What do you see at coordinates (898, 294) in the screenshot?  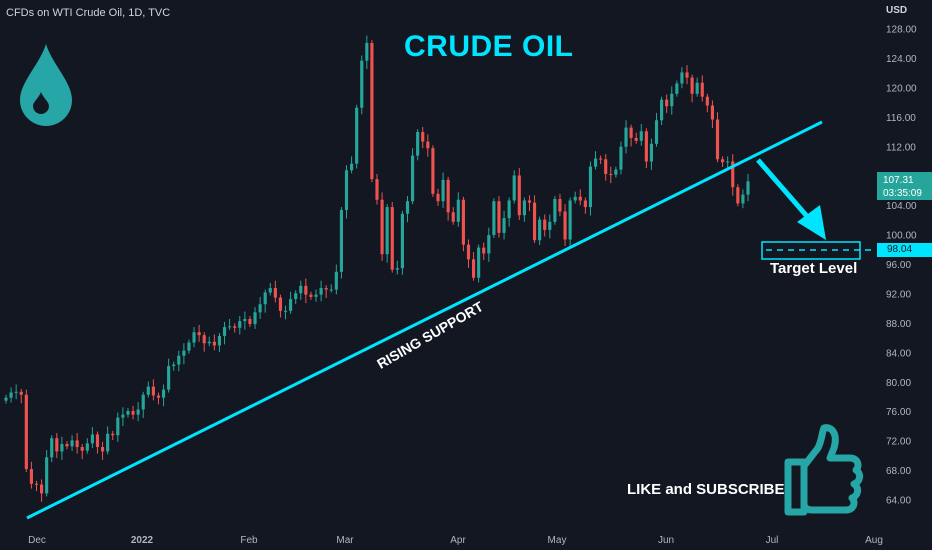 I see `y-tick-label: 92.00` at bounding box center [898, 294].